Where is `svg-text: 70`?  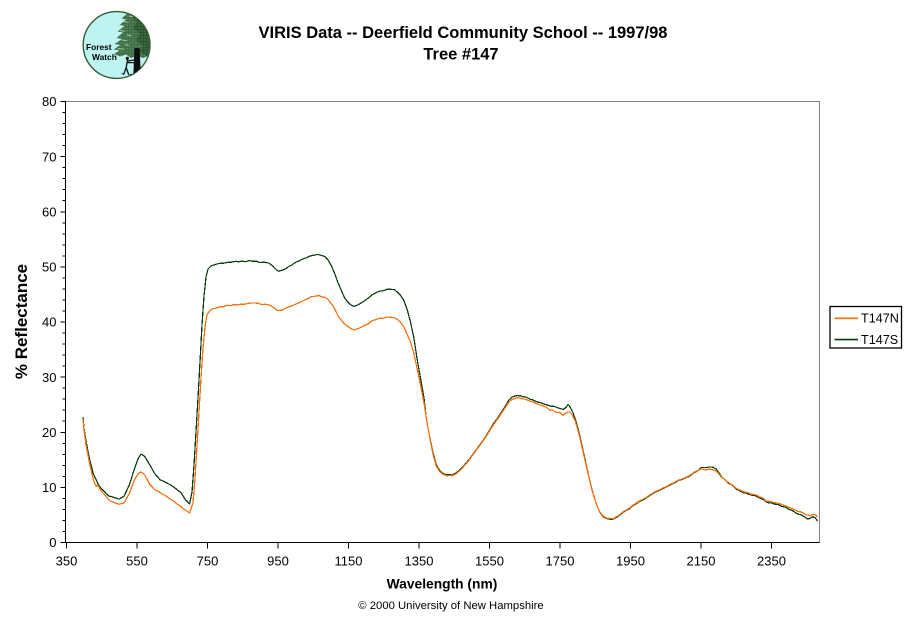 svg-text: 70 is located at coordinates (49, 156).